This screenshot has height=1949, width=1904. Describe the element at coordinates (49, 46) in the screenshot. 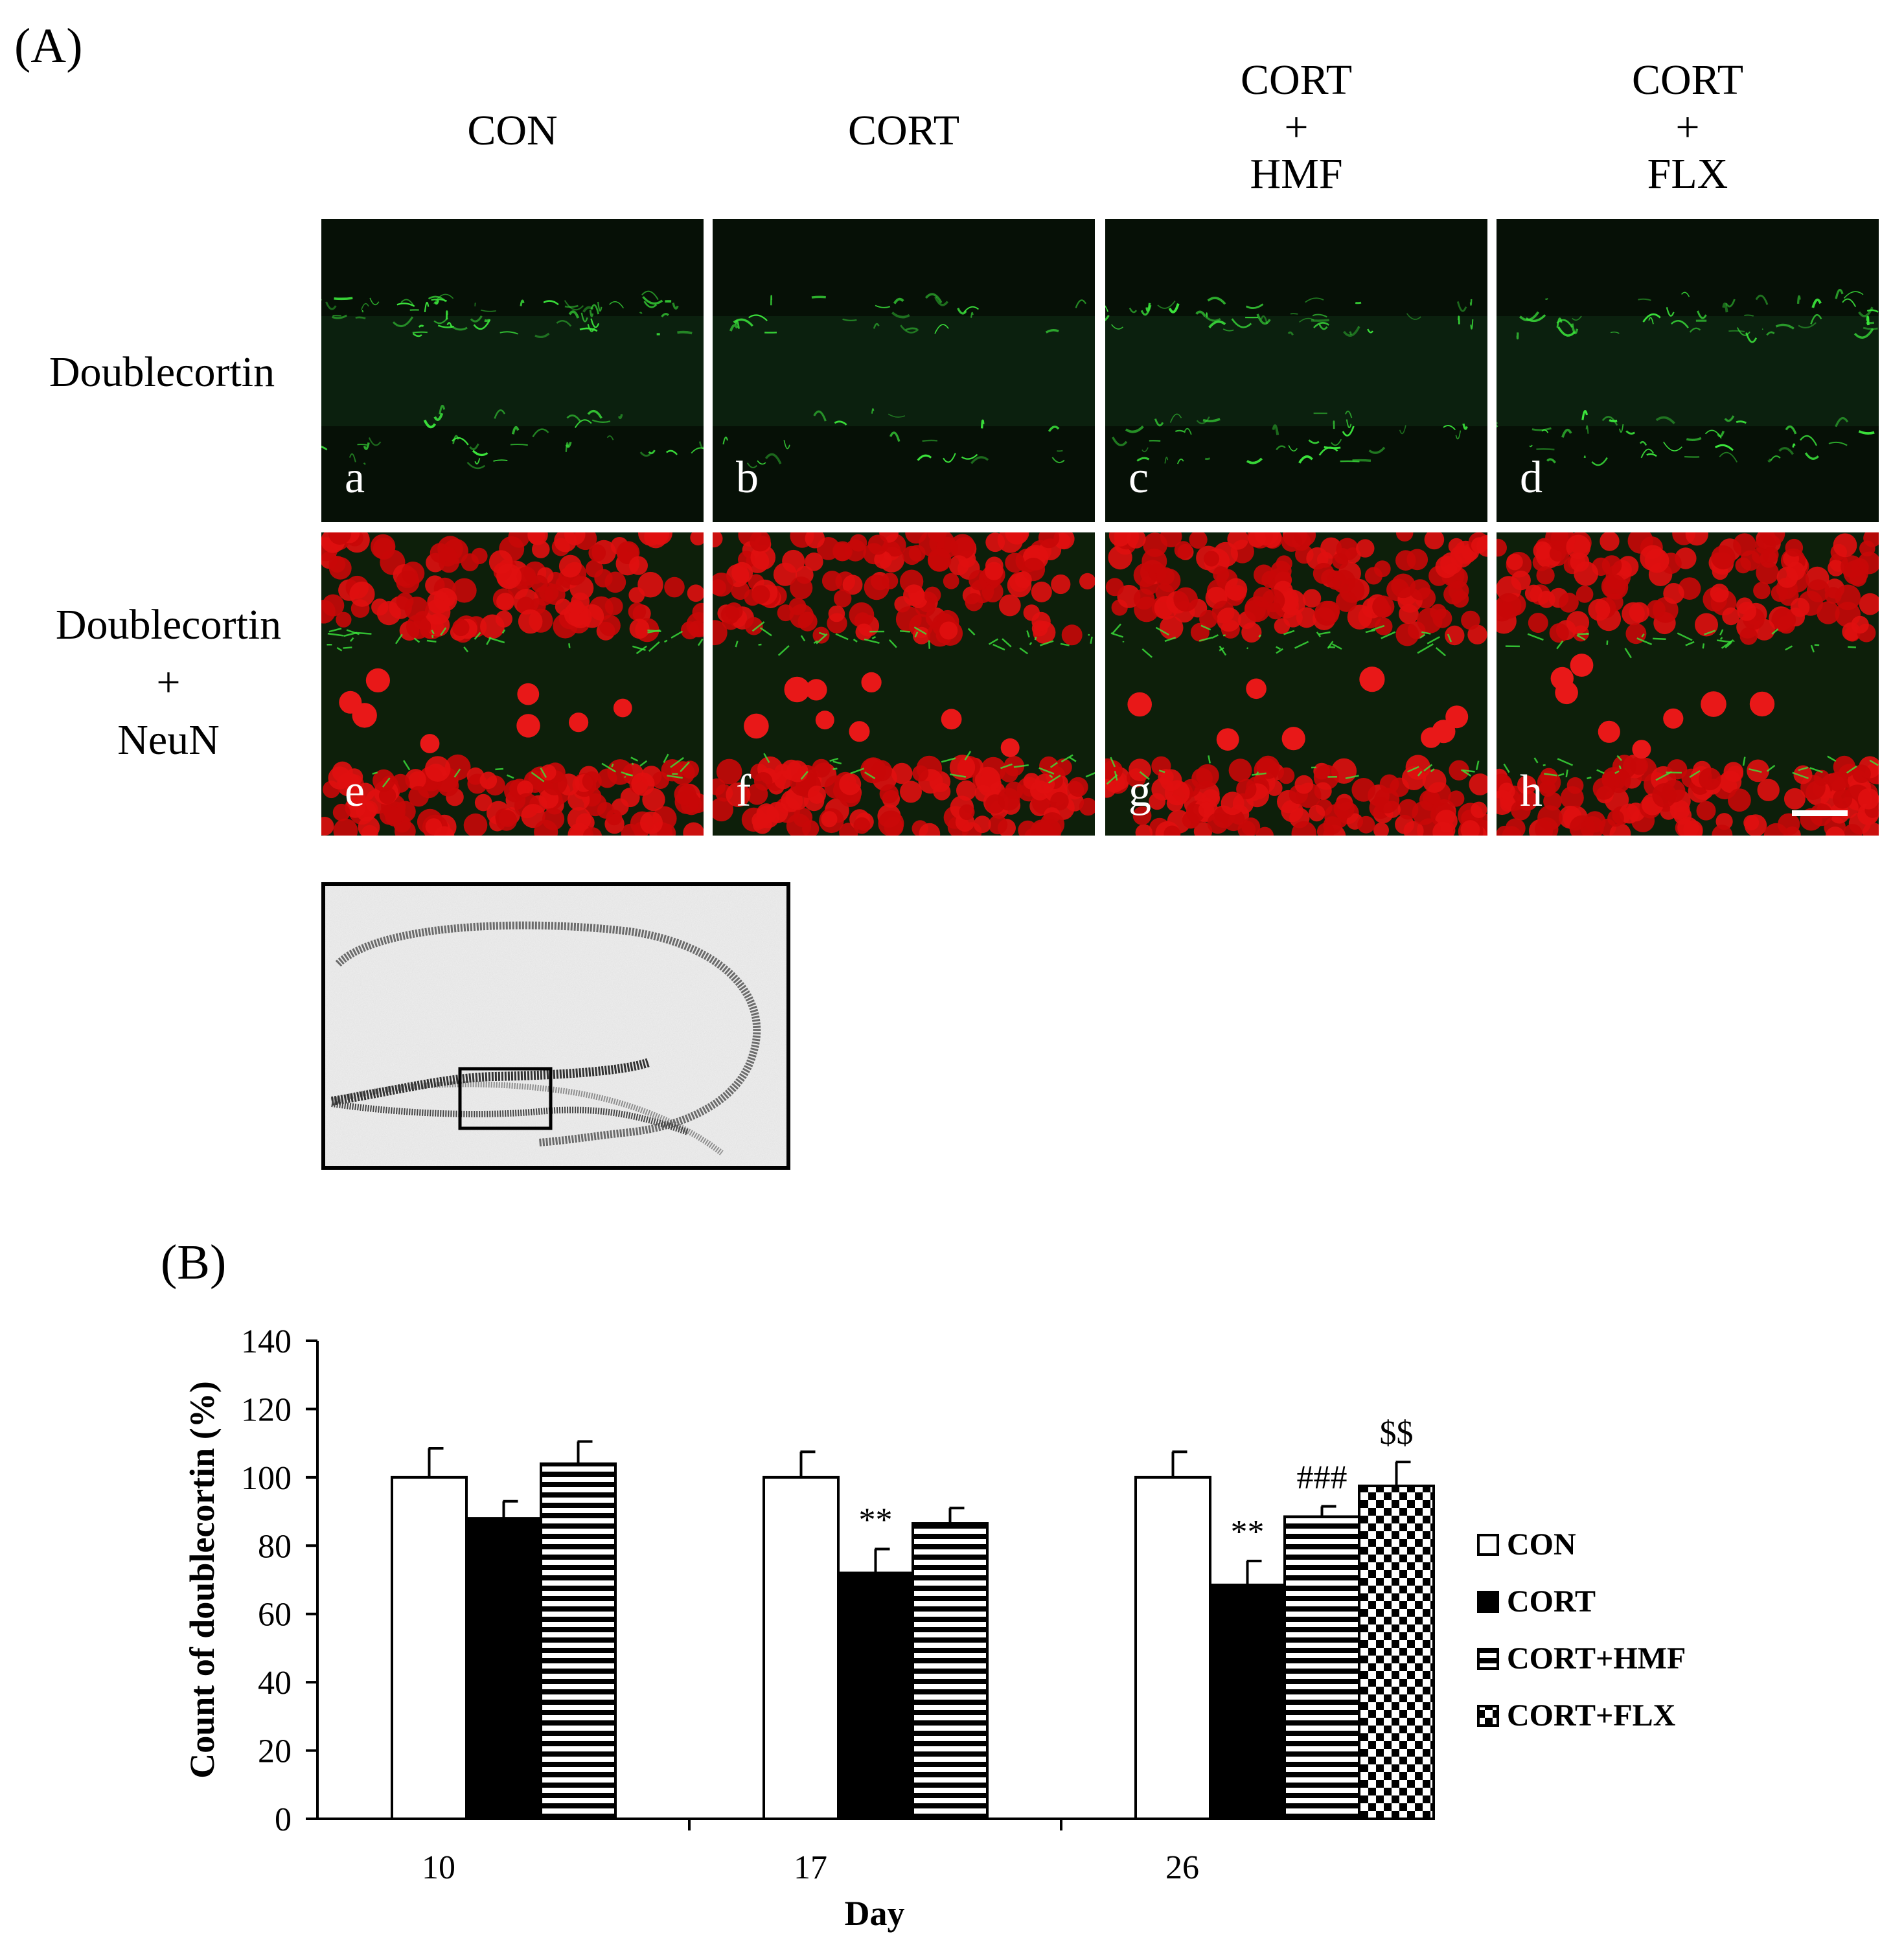

I see `panel-a-label: (A)` at that location.